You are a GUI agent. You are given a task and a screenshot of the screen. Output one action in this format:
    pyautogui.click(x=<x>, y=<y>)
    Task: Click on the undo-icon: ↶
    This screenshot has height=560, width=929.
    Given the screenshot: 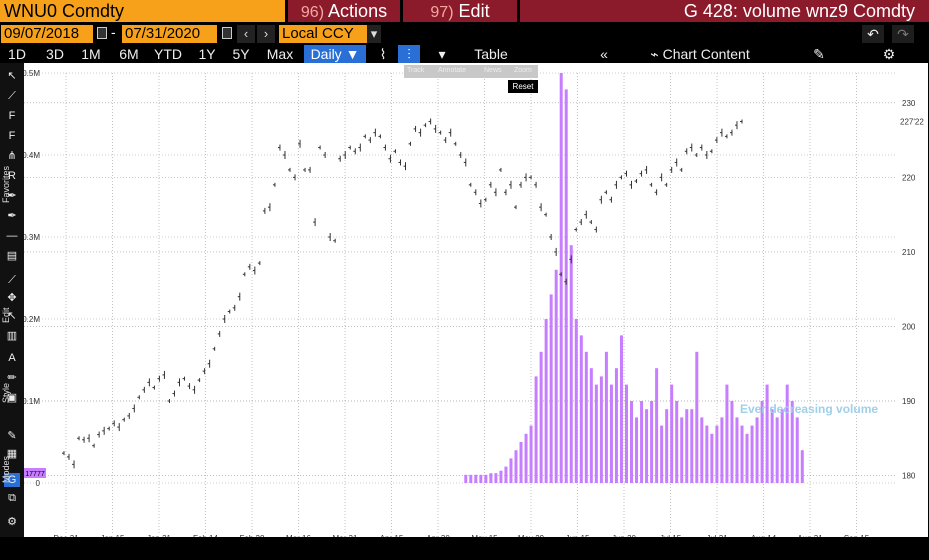 What is the action you would take?
    pyautogui.click(x=873, y=34)
    